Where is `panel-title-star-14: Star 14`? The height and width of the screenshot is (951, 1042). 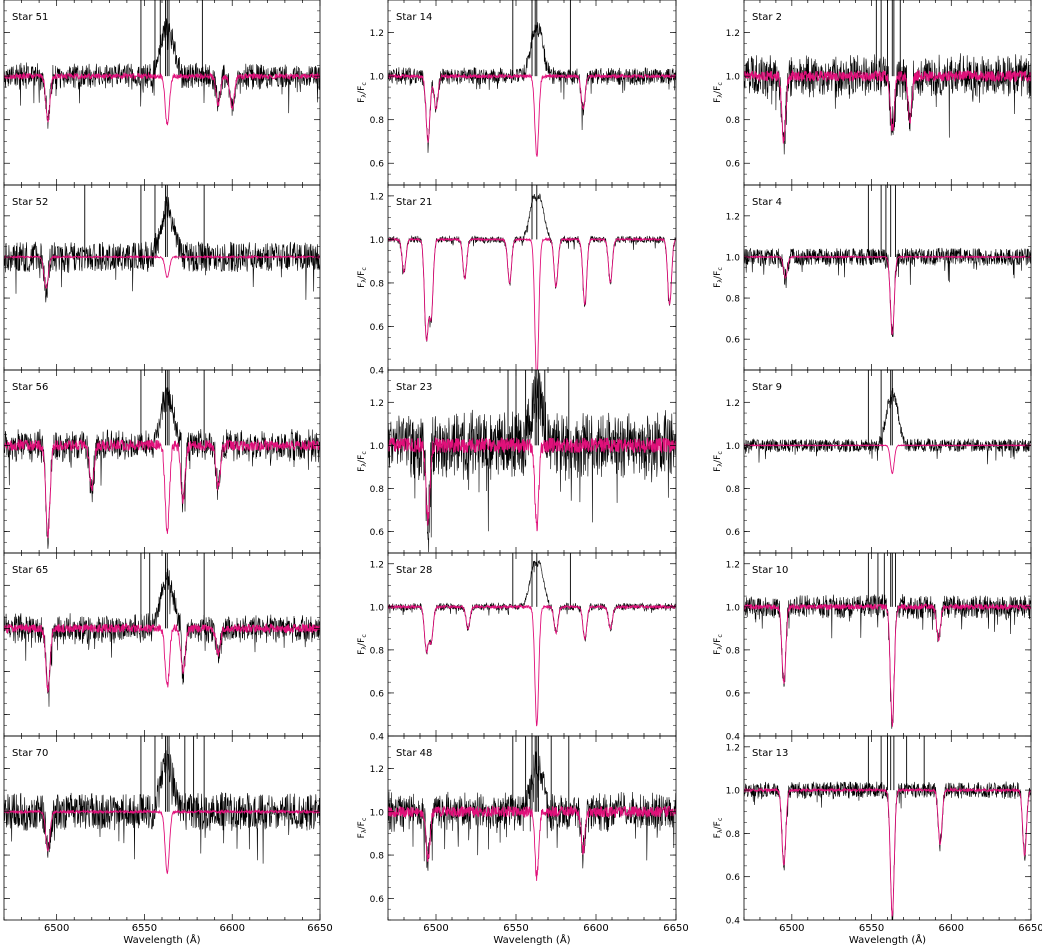 panel-title-star-14: Star 14 is located at coordinates (414, 17).